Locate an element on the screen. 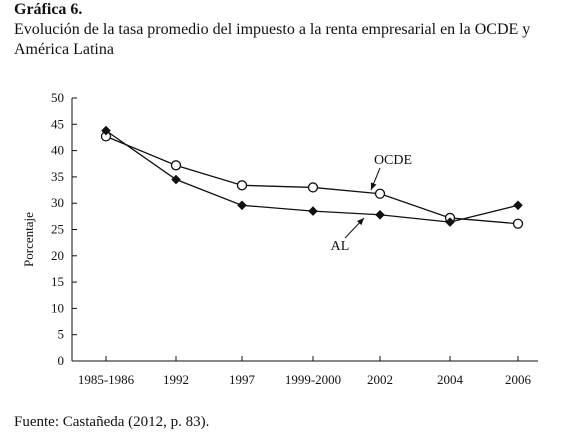 This screenshot has width=575, height=444. x-tick-label: 2004 is located at coordinates (450, 379).